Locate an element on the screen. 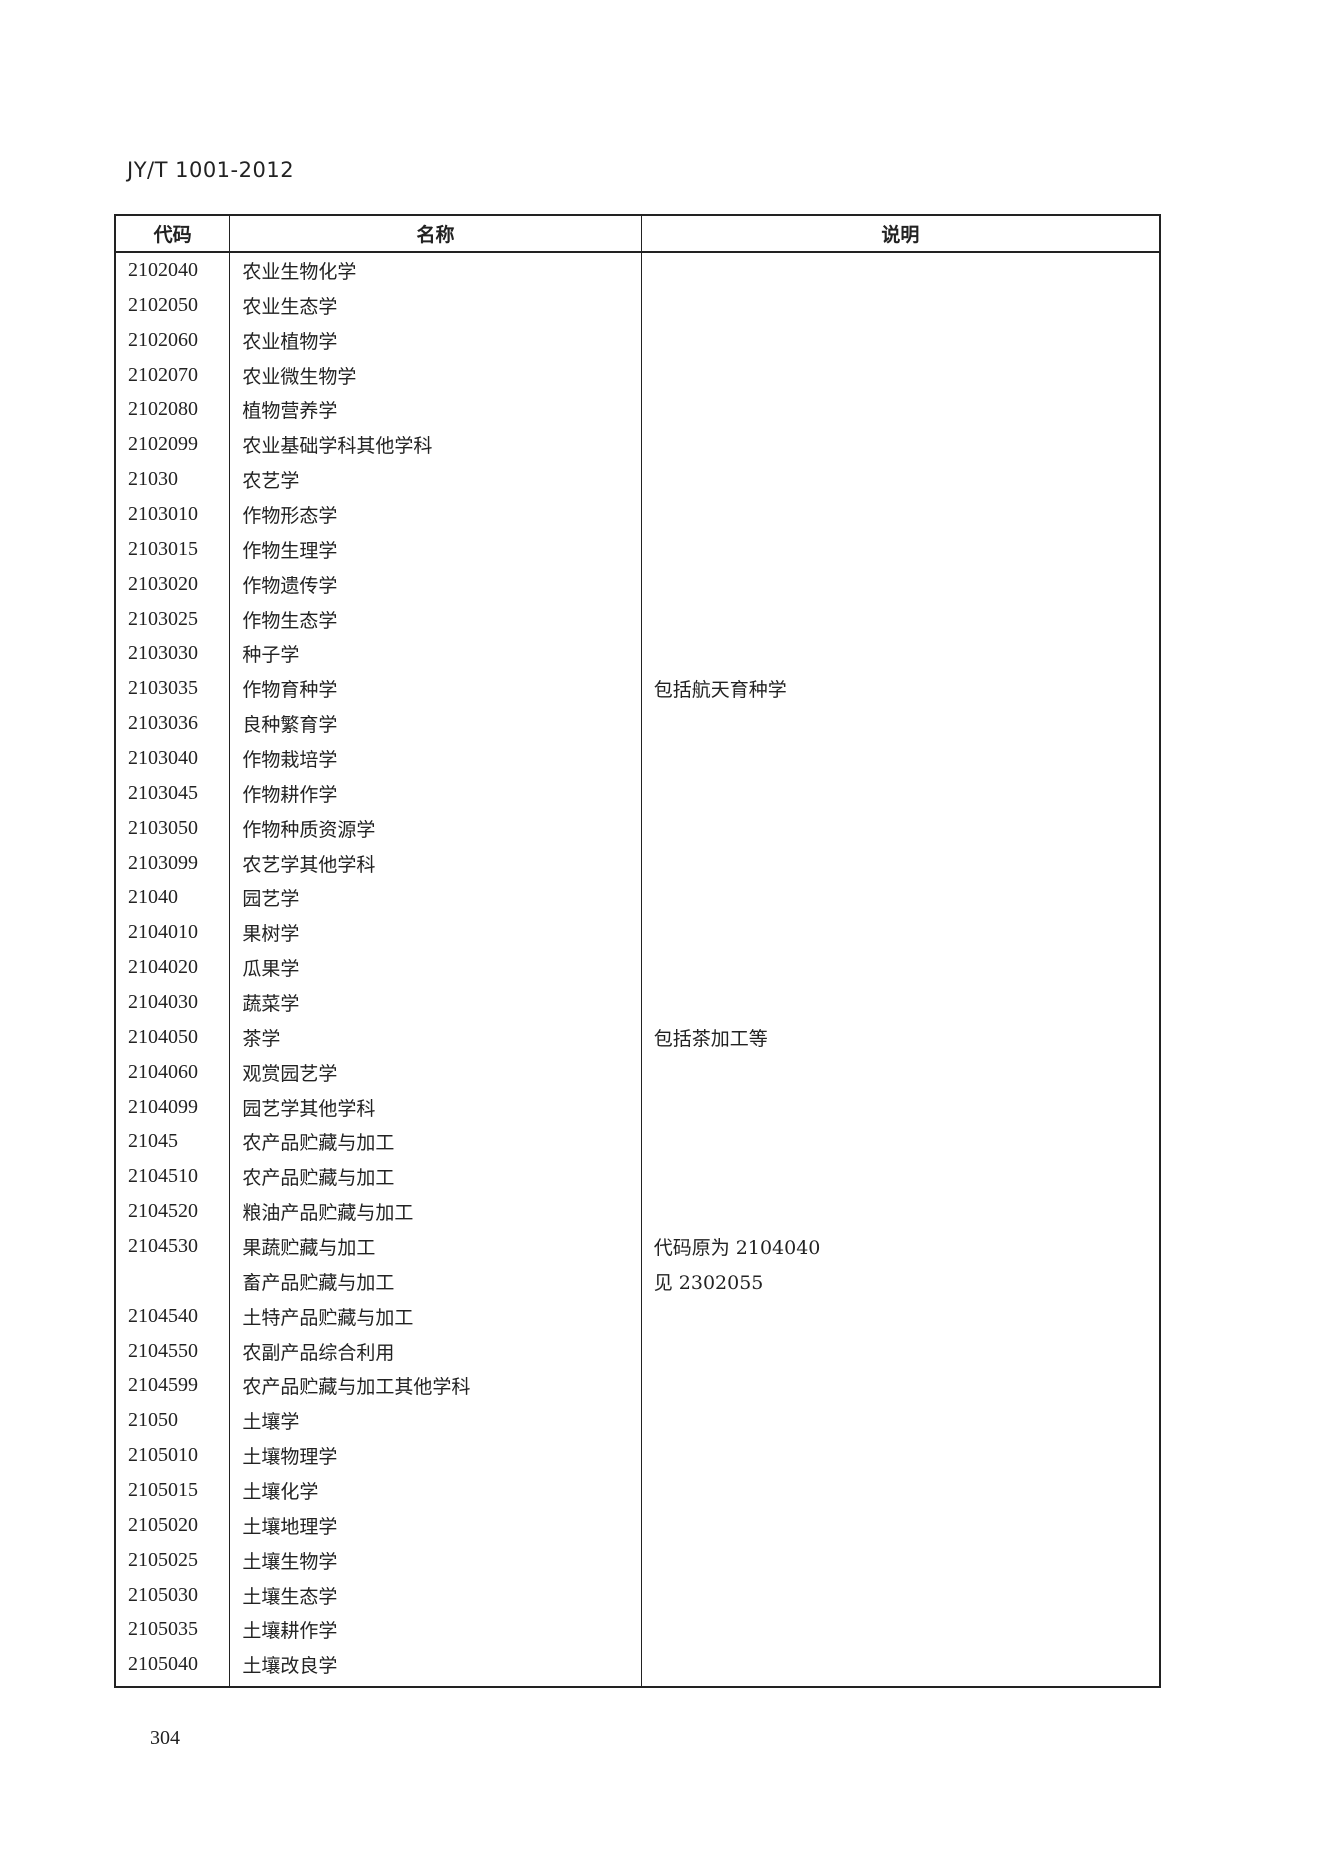  name-cell: 园艺学其他学科 is located at coordinates (435, 1107).